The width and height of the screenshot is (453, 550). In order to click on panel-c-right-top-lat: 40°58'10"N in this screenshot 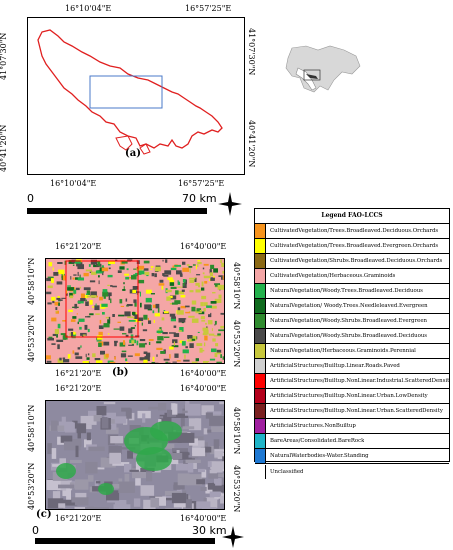, I will do `click(236, 431)`.